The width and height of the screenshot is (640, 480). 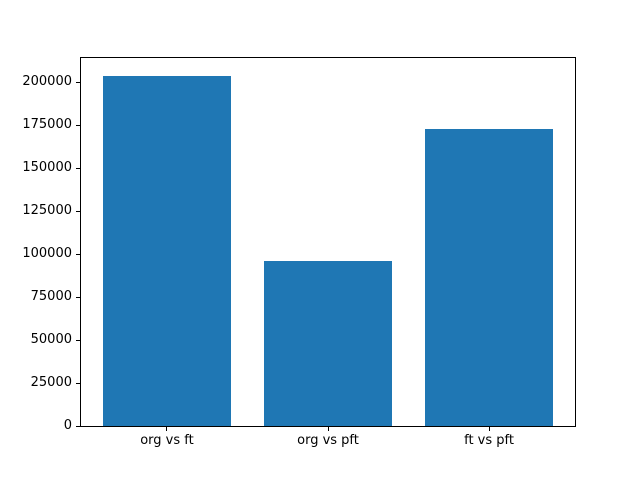 I want to click on y-tick-label: 0, so click(x=67, y=425).